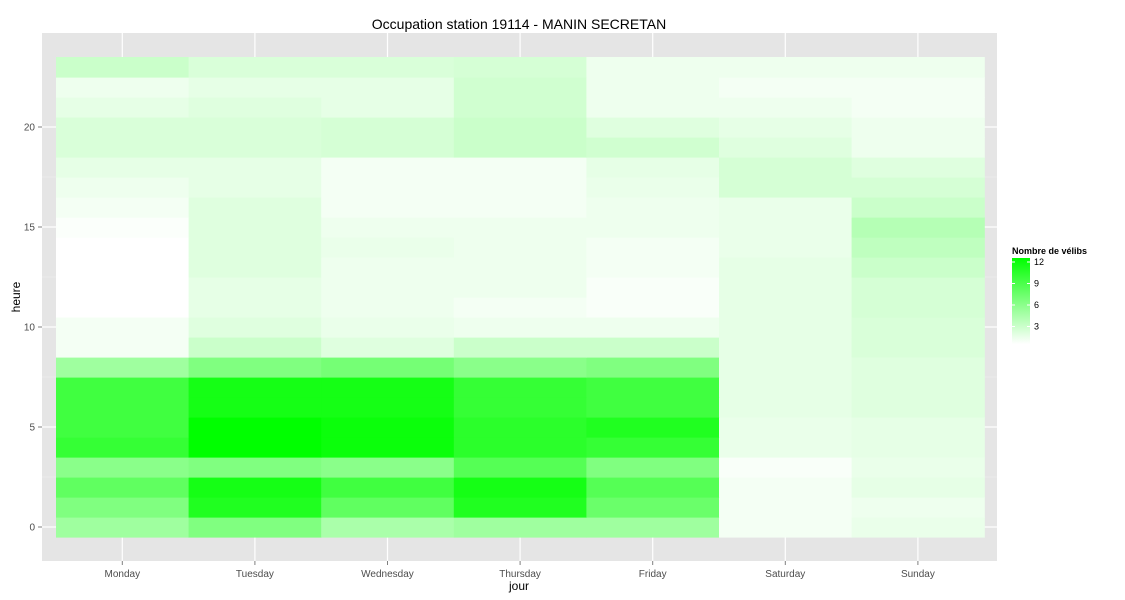  I want to click on y-tick-label: 15, so click(30, 228).